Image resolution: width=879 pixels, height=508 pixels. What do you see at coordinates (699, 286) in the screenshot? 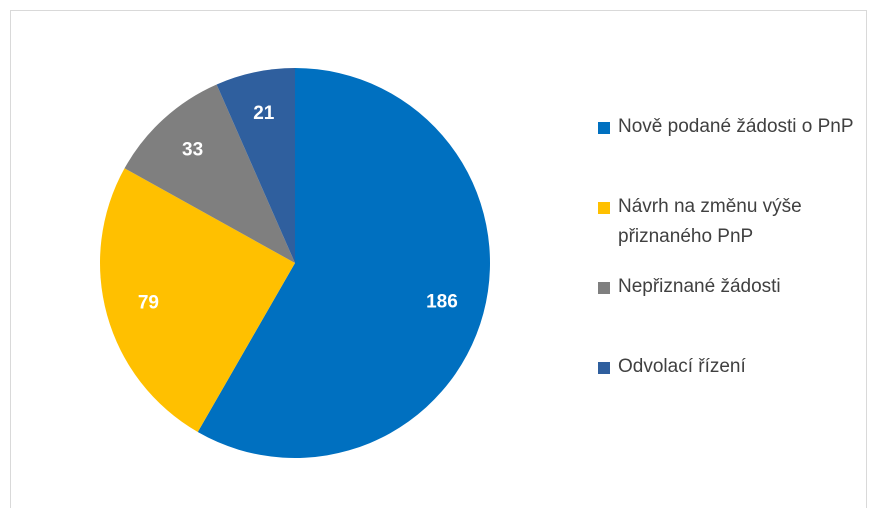
I see `legend-label: Nepřiznané žádosti` at bounding box center [699, 286].